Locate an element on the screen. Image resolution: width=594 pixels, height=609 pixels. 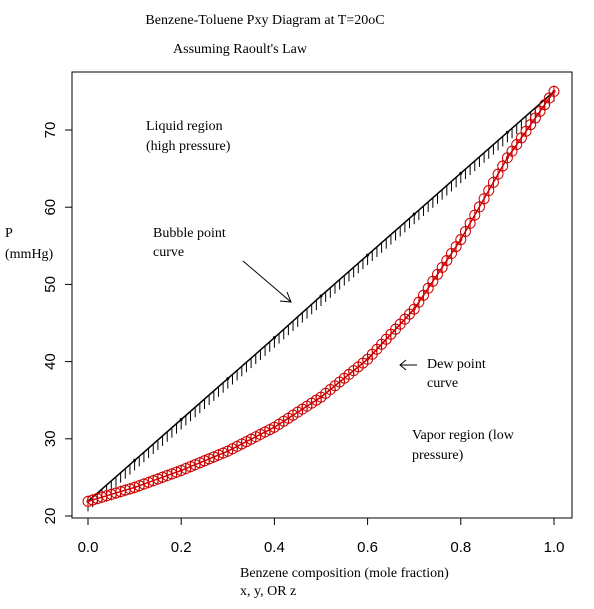
y-tick-label: 40 is located at coordinates (50, 361).